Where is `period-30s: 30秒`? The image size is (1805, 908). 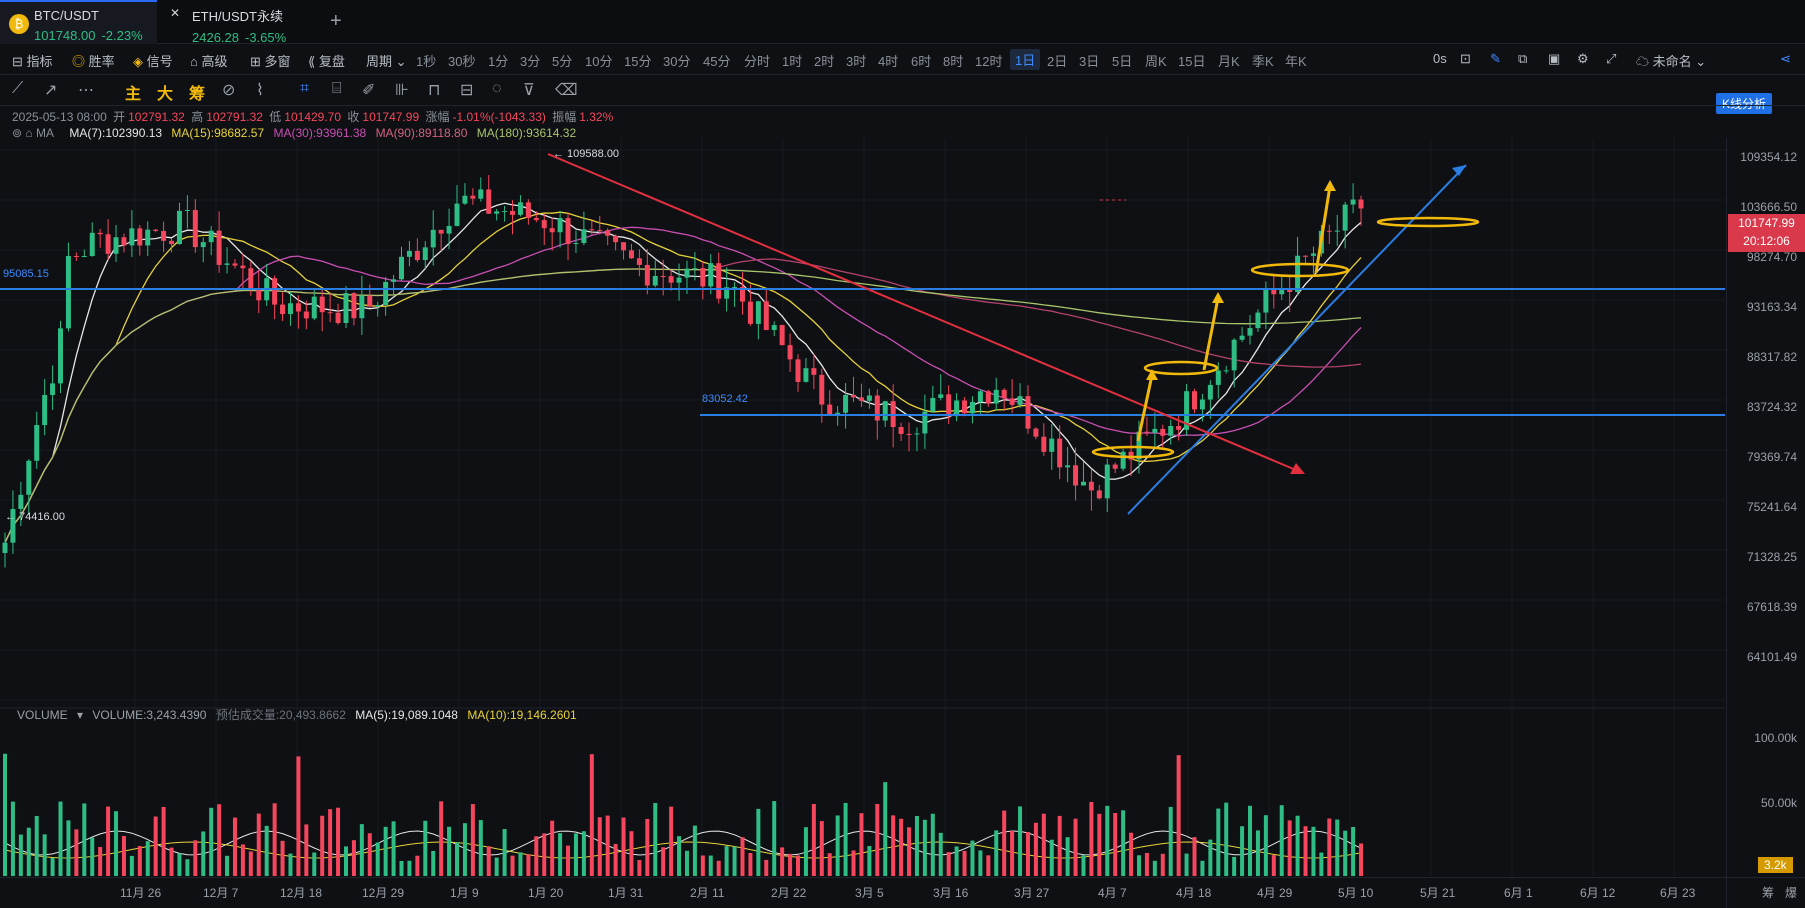
period-30s: 30秒 is located at coordinates (462, 61).